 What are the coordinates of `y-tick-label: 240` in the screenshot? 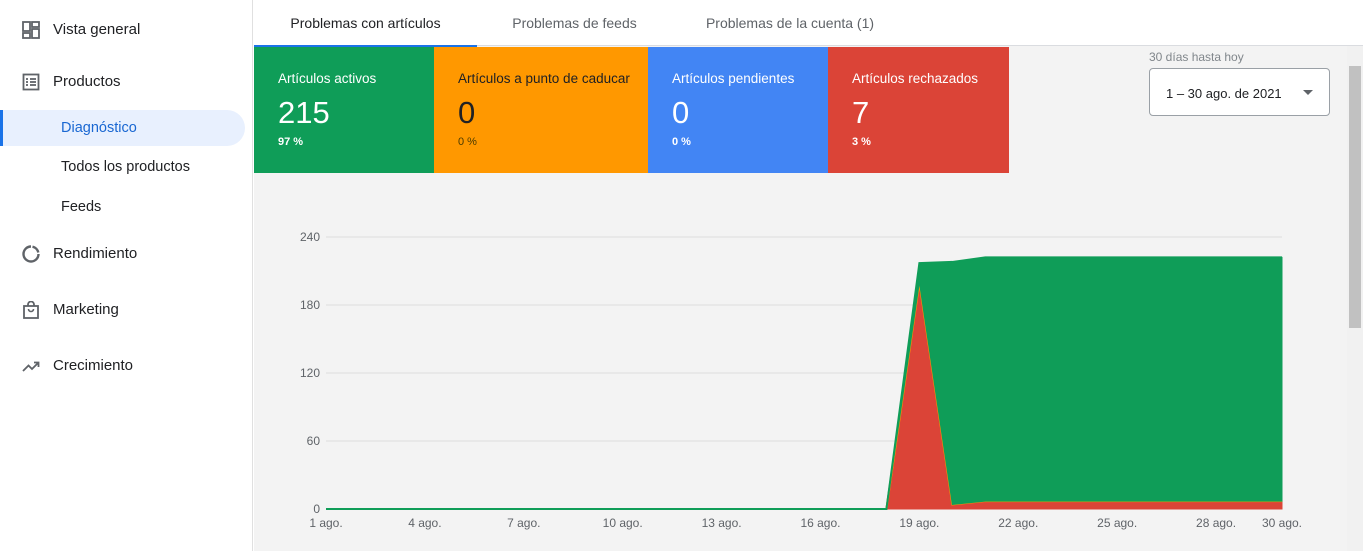 It's located at (310, 237).